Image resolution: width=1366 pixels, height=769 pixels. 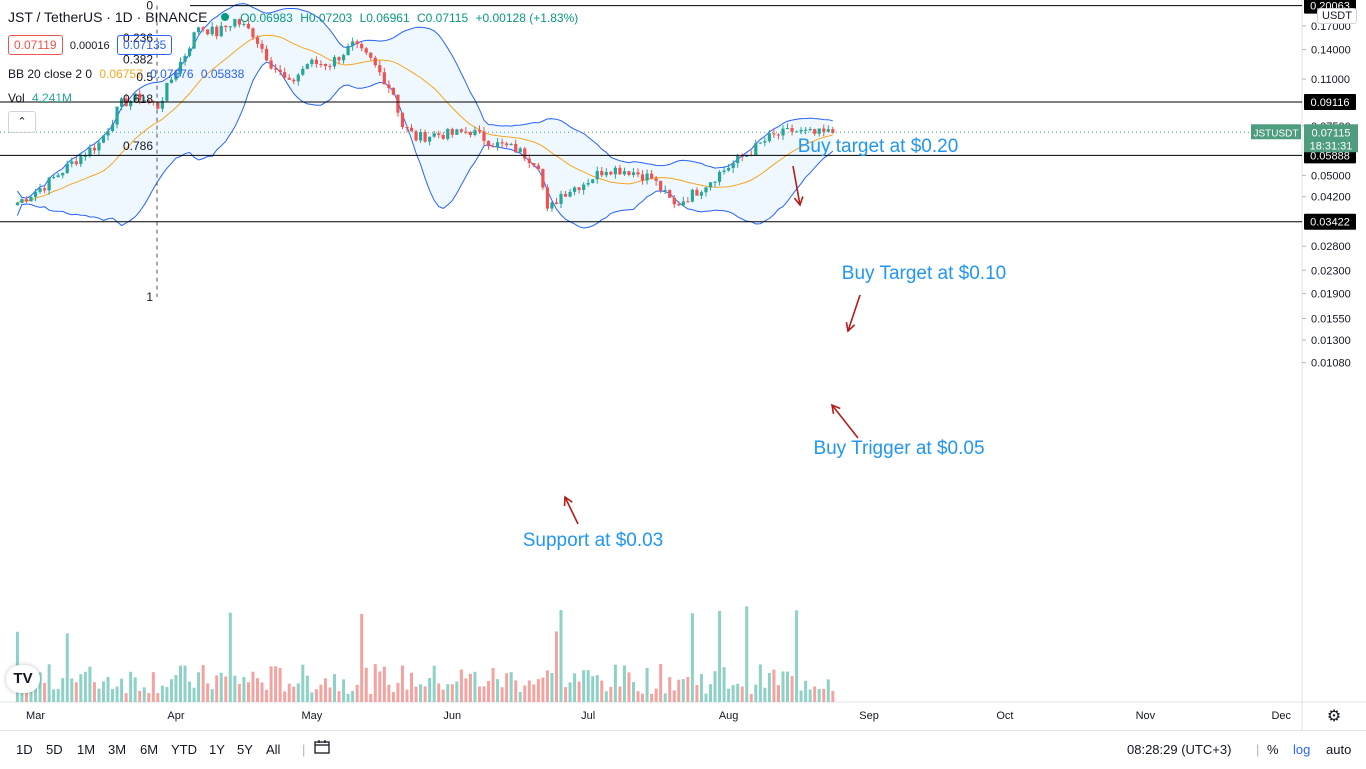 What do you see at coordinates (86, 749) in the screenshot?
I see `timeframe-1m: 1M` at bounding box center [86, 749].